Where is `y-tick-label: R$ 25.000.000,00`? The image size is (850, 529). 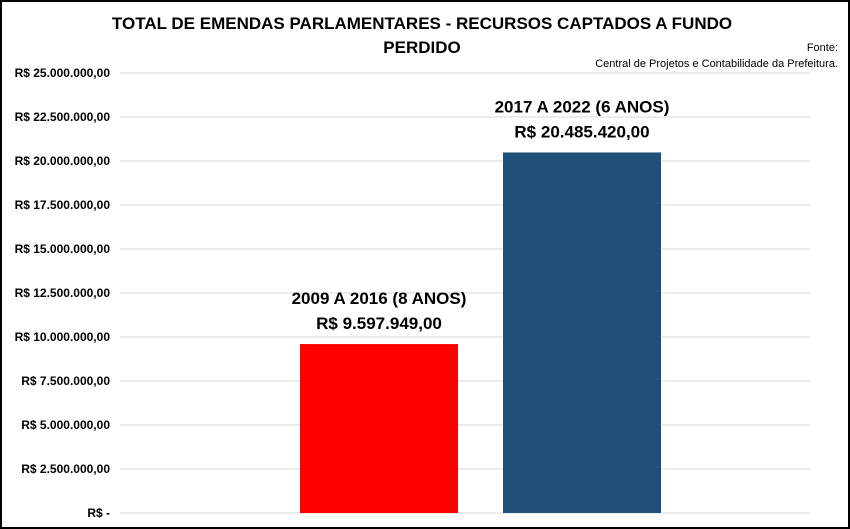
y-tick-label: R$ 25.000.000,00 is located at coordinates (63, 73).